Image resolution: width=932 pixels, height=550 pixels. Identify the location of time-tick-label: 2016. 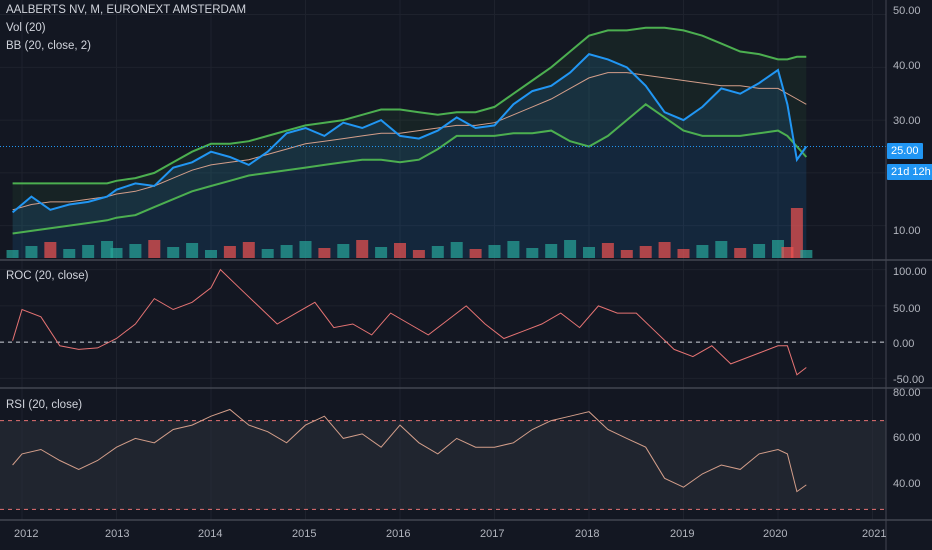
(398, 534).